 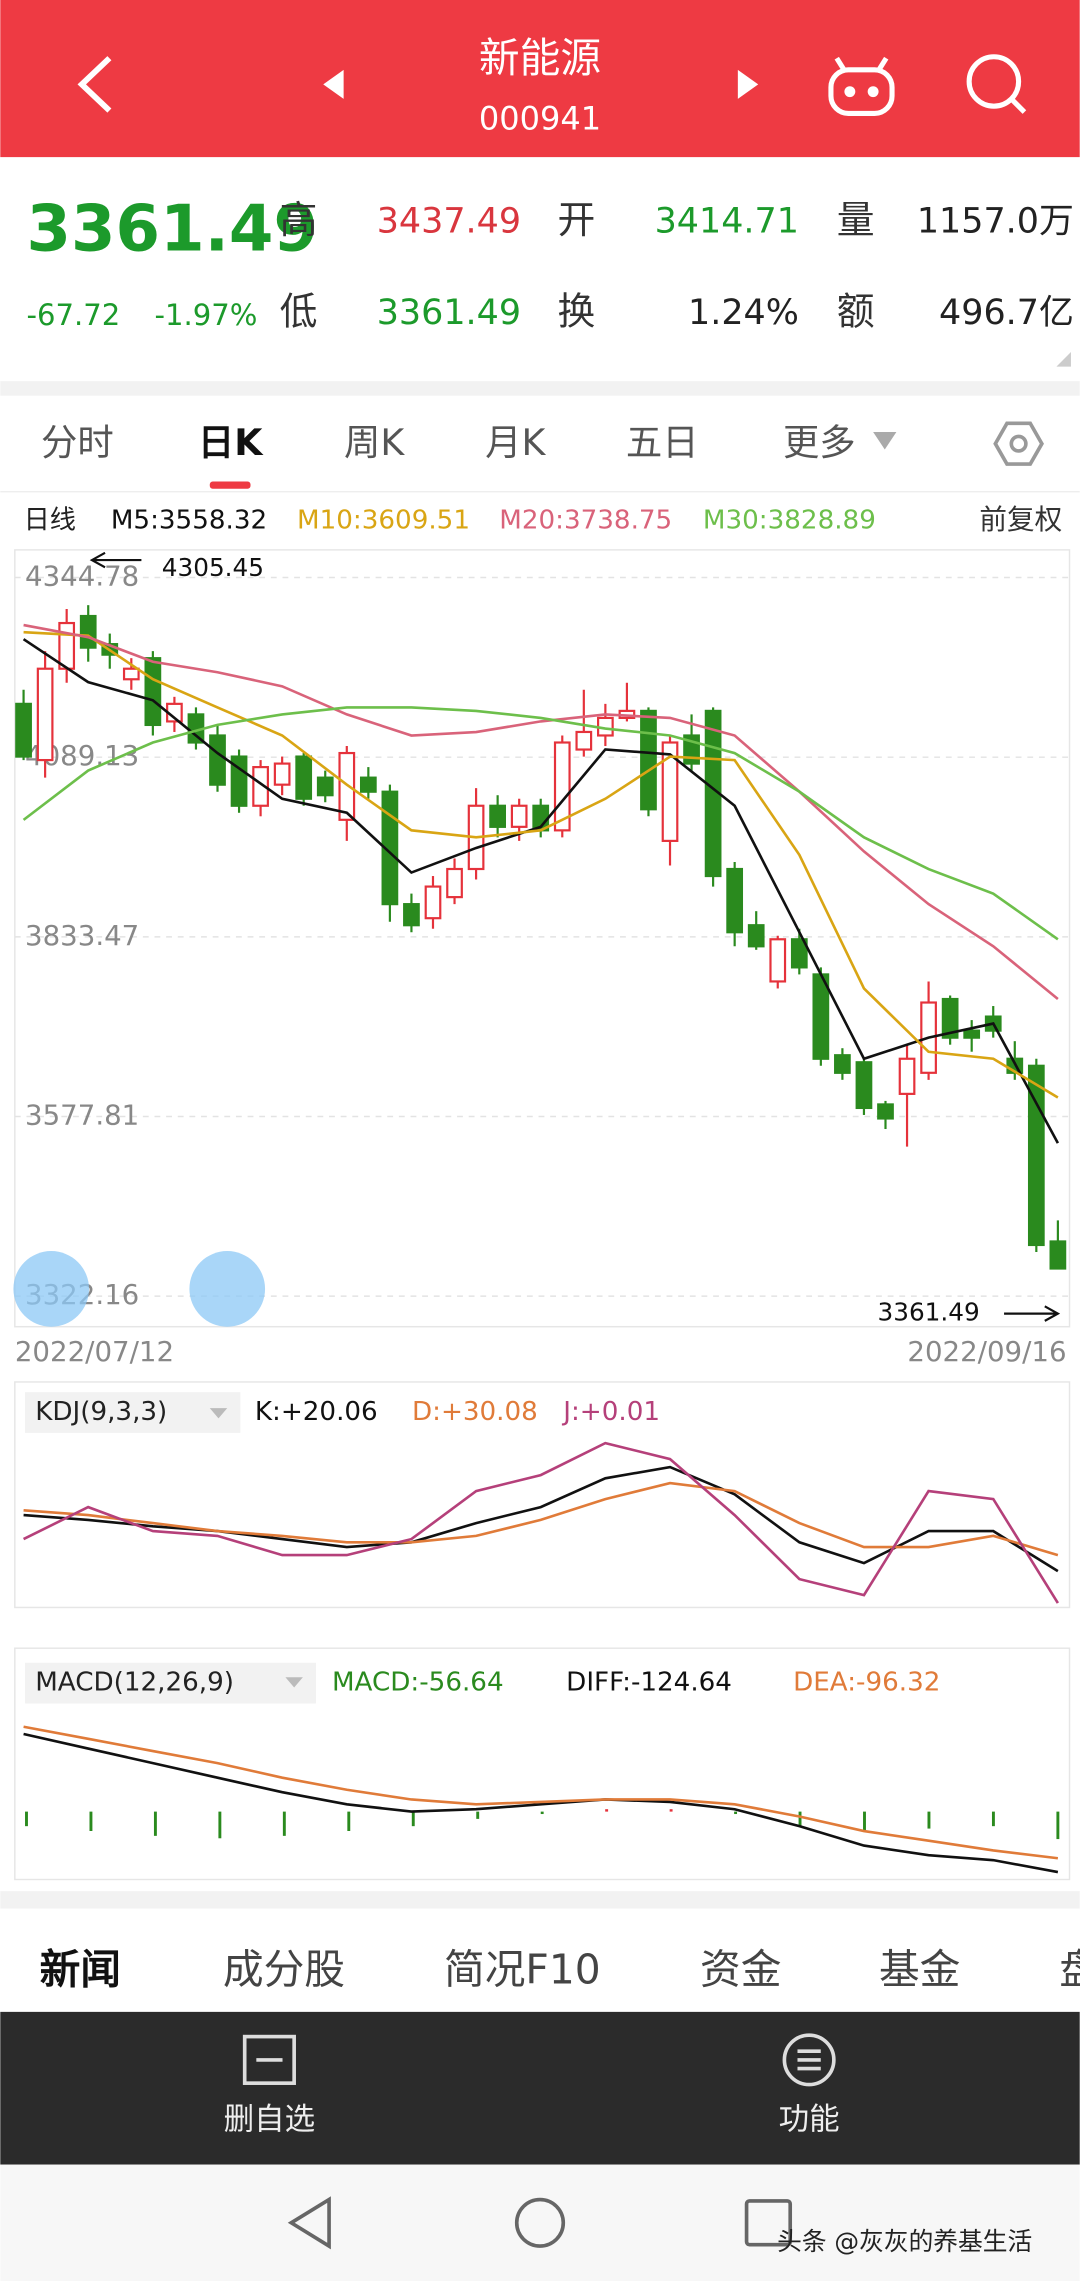 I want to click on info-tab: 新闻, so click(x=80, y=1970).